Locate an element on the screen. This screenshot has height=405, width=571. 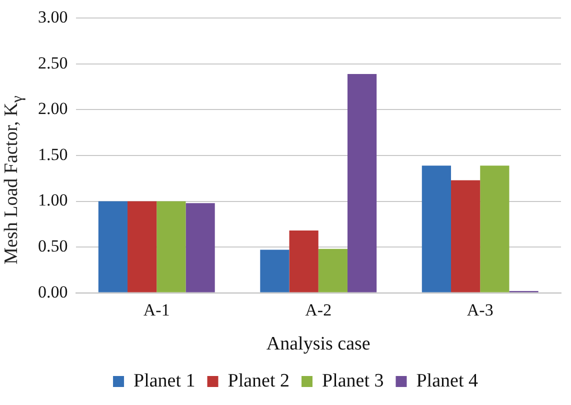
y-tick-label: 3.00 is located at coordinates (53, 17).